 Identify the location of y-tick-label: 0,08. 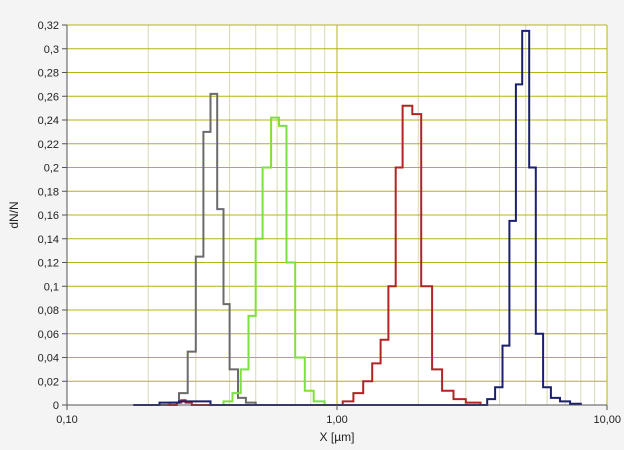
(48, 311).